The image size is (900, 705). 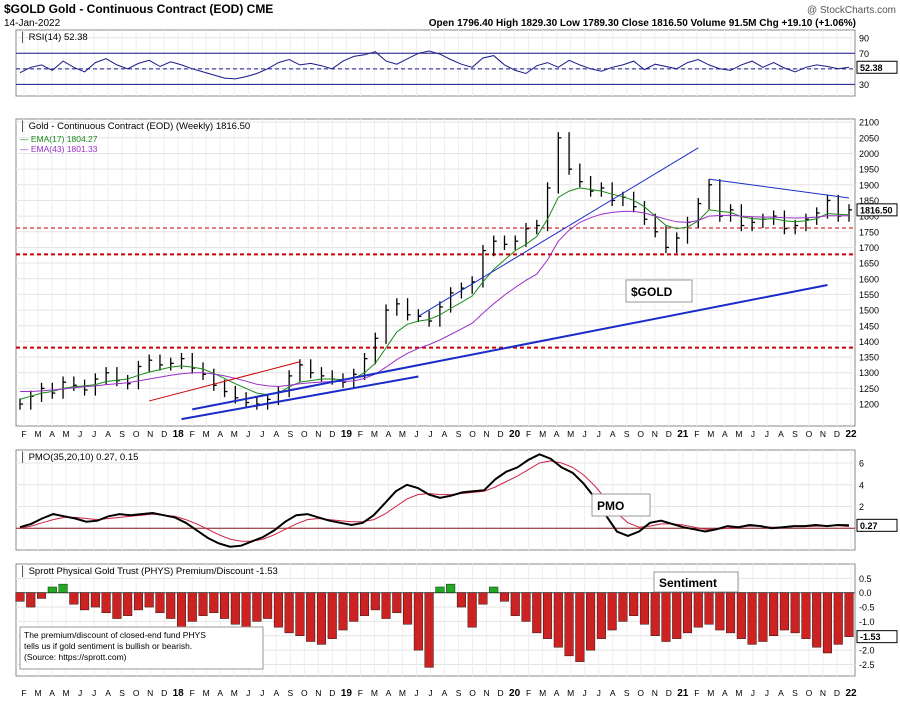 I want to click on note-box, so click(x=141, y=648).